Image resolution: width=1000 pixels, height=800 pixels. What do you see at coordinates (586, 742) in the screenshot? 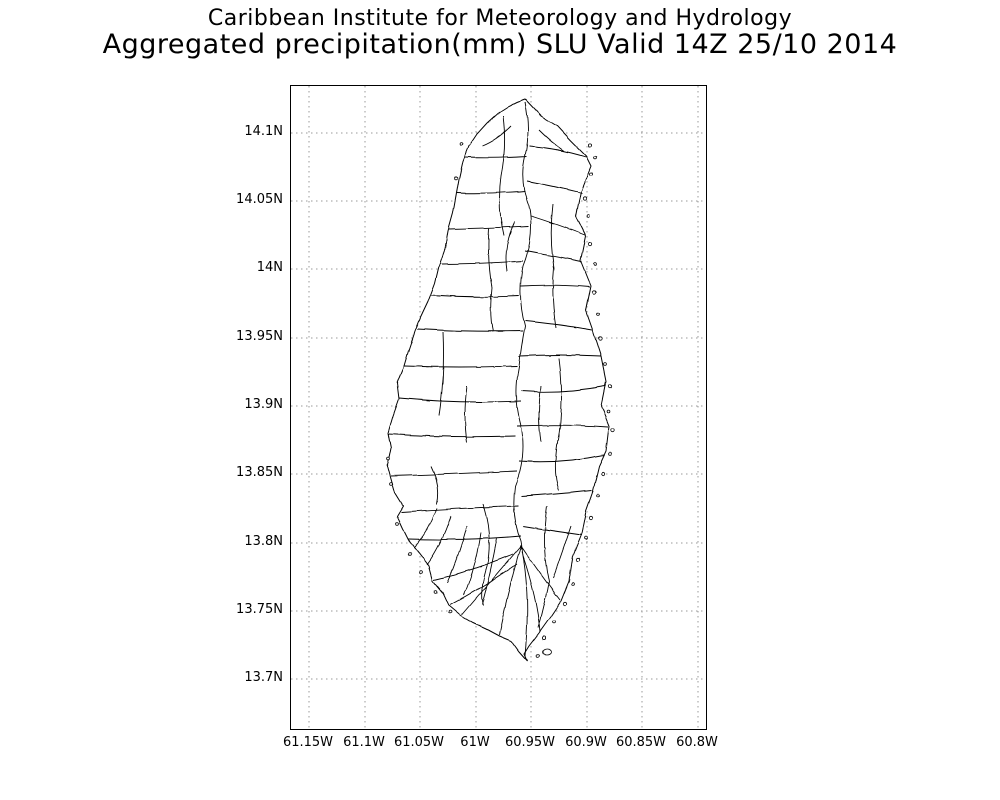
I see `x-tick-label: 60.9W` at bounding box center [586, 742].